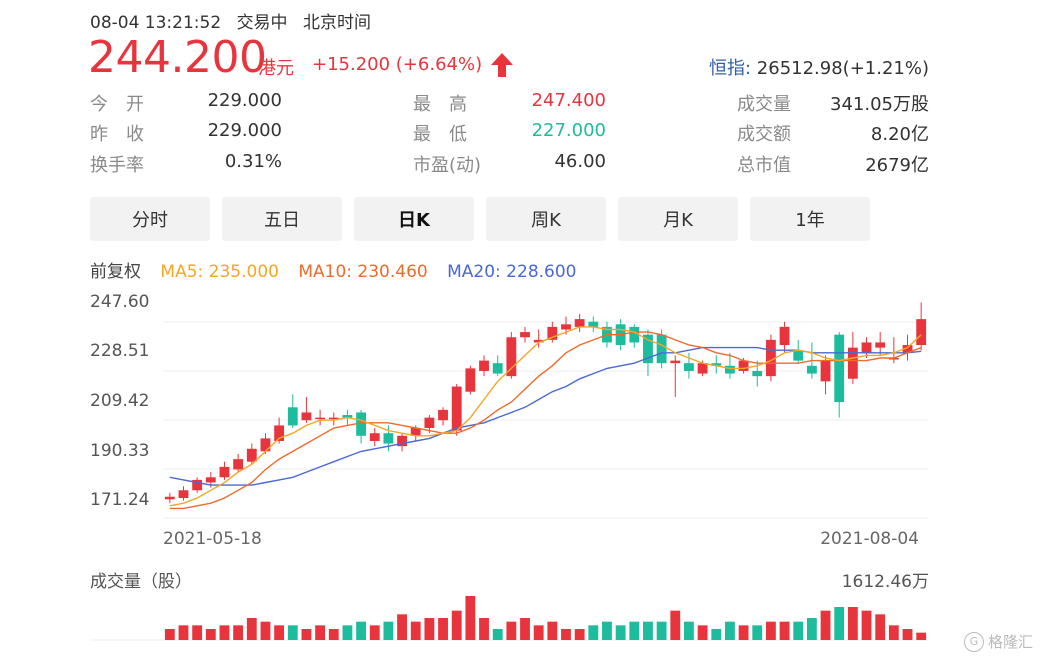 This screenshot has height=658, width=1047. I want to click on stat-label: 总市值, so click(764, 165).